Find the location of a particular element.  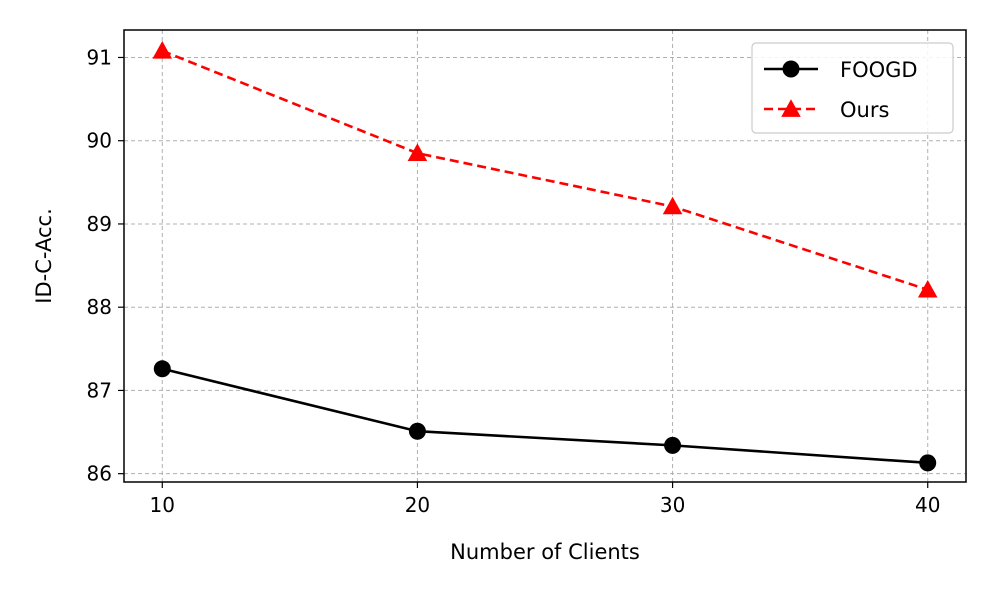

y-axis-label: ID-C-Acc. is located at coordinates (44, 255).